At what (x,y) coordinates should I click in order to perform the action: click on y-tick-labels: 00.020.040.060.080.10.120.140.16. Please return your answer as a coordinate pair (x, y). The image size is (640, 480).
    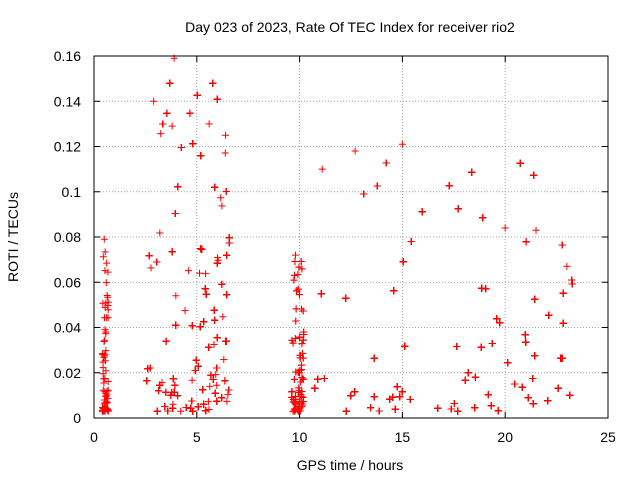
    Looking at the image, I should click on (67, 237).